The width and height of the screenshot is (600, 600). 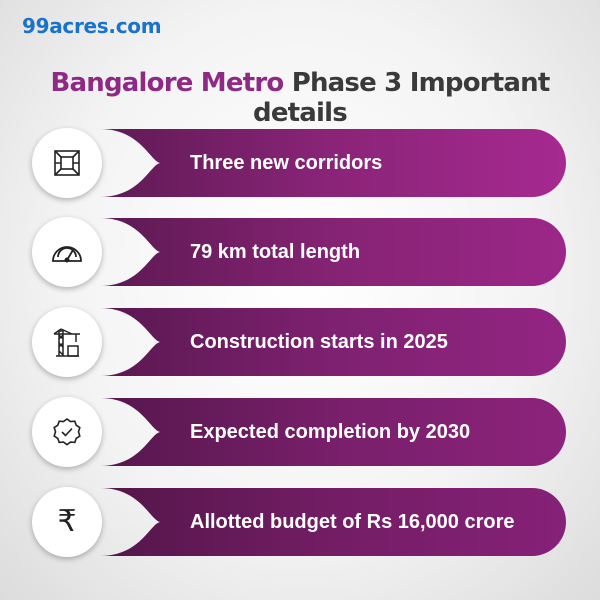 What do you see at coordinates (92, 26) in the screenshot?
I see `brand-logo: 99acres.com` at bounding box center [92, 26].